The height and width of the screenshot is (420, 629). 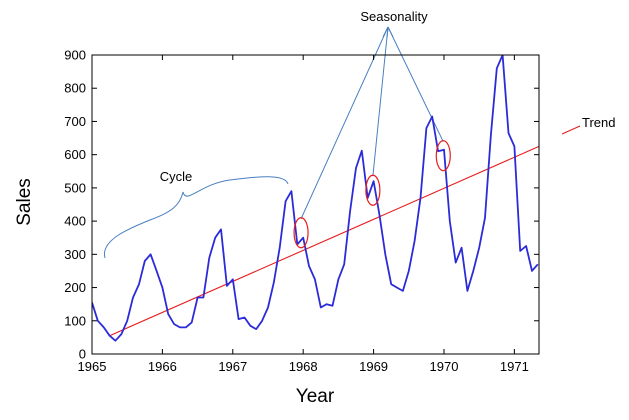 I want to click on y-tick-label: 100, so click(x=75, y=320).